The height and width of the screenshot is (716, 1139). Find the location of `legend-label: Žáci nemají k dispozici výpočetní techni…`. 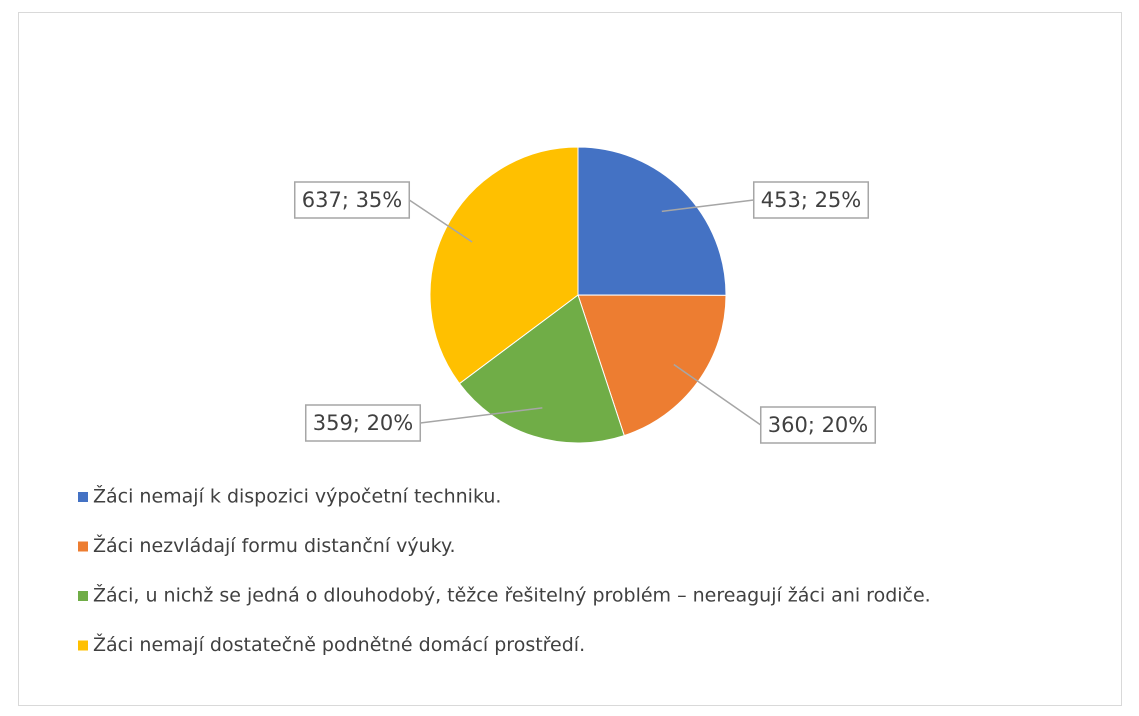

legend-label: Žáci nemají k dispozici výpočetní techni… is located at coordinates (297, 496).